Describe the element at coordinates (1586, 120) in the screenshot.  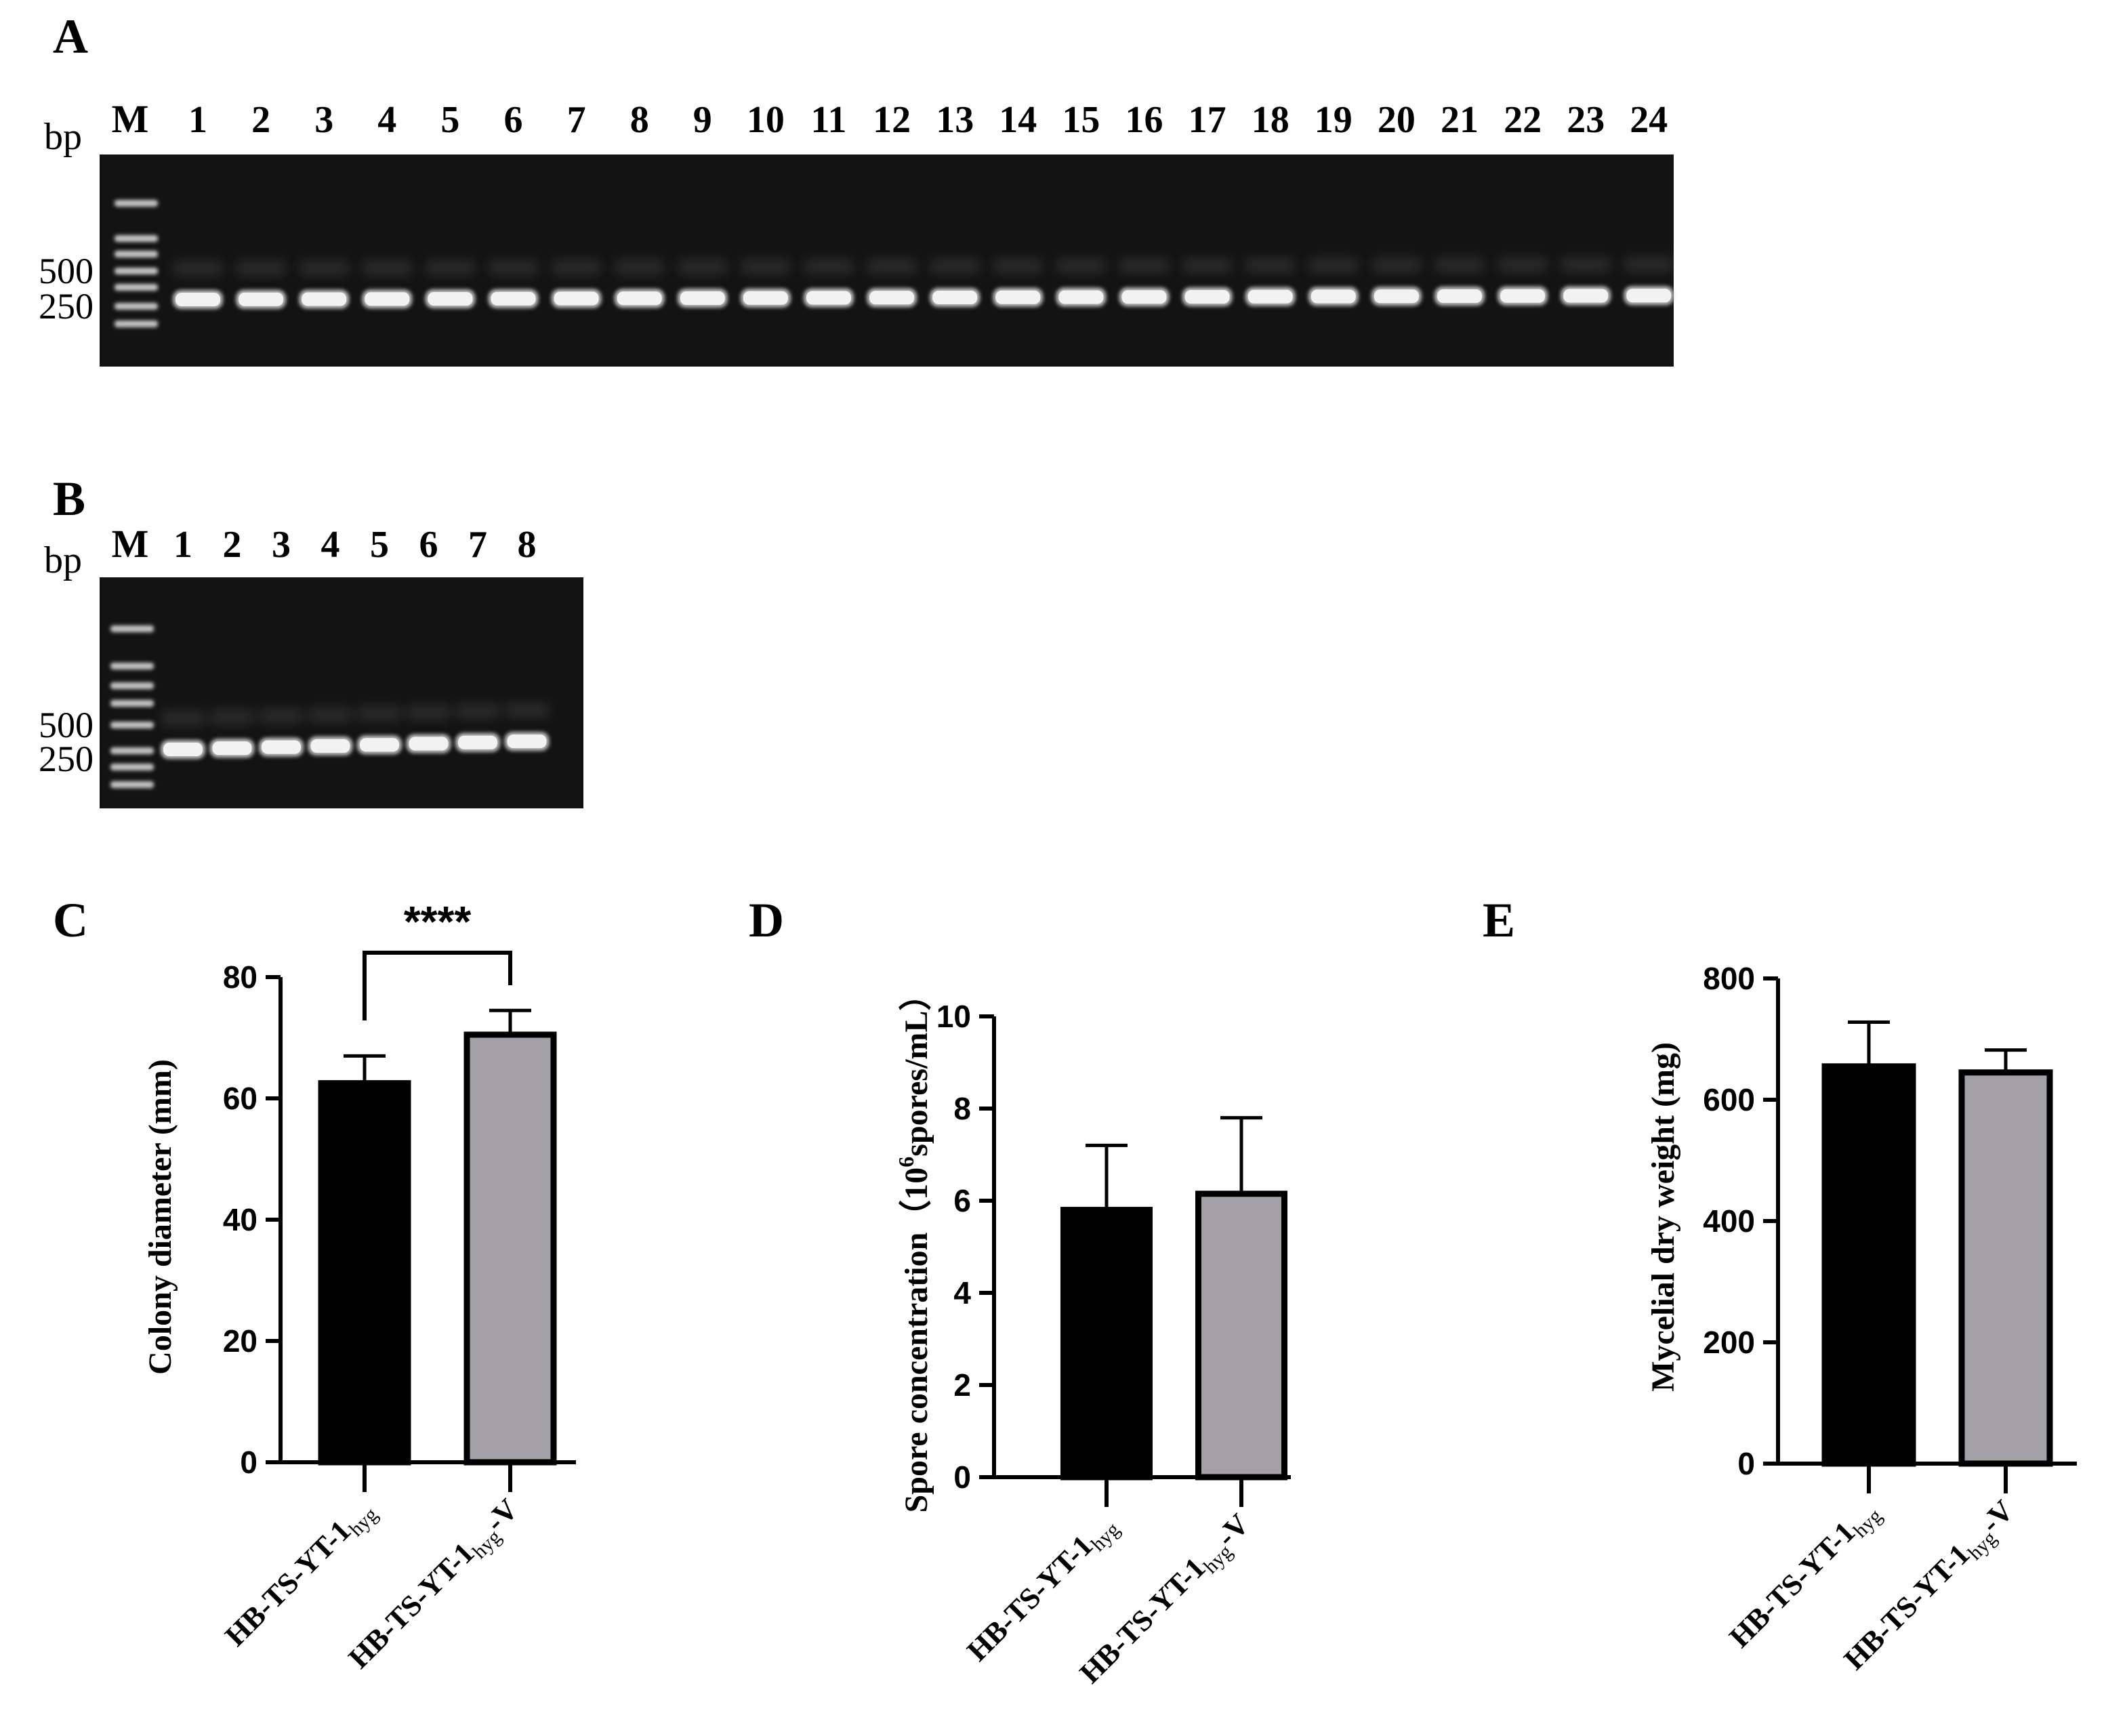
I see `lane-label: 23` at that location.